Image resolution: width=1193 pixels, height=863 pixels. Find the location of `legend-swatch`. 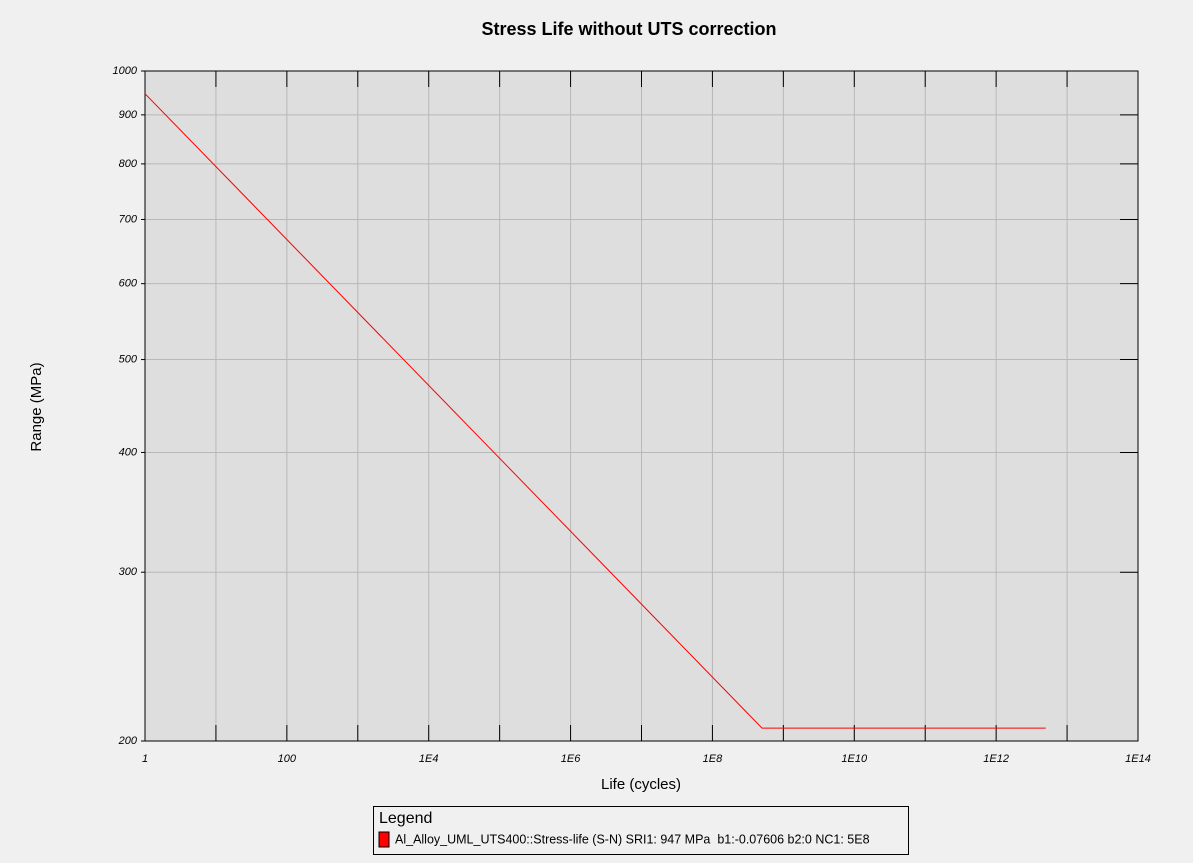

legend-swatch is located at coordinates (384, 839).